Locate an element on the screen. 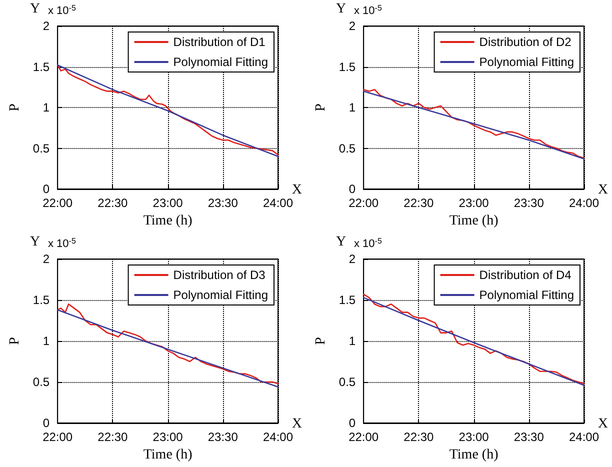  legend-label: Distribution of D1 is located at coordinates (219, 42).